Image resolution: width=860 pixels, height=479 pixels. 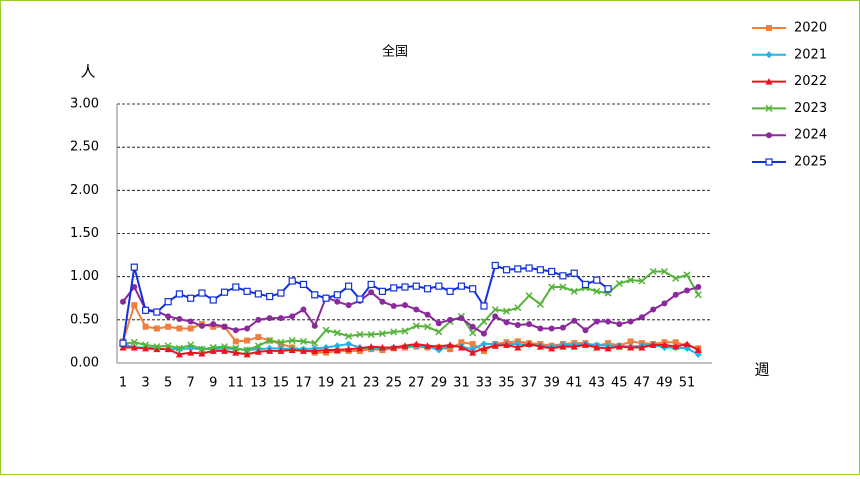 What do you see at coordinates (84, 276) in the screenshot?
I see `y-tick-label: 1.00` at bounding box center [84, 276].